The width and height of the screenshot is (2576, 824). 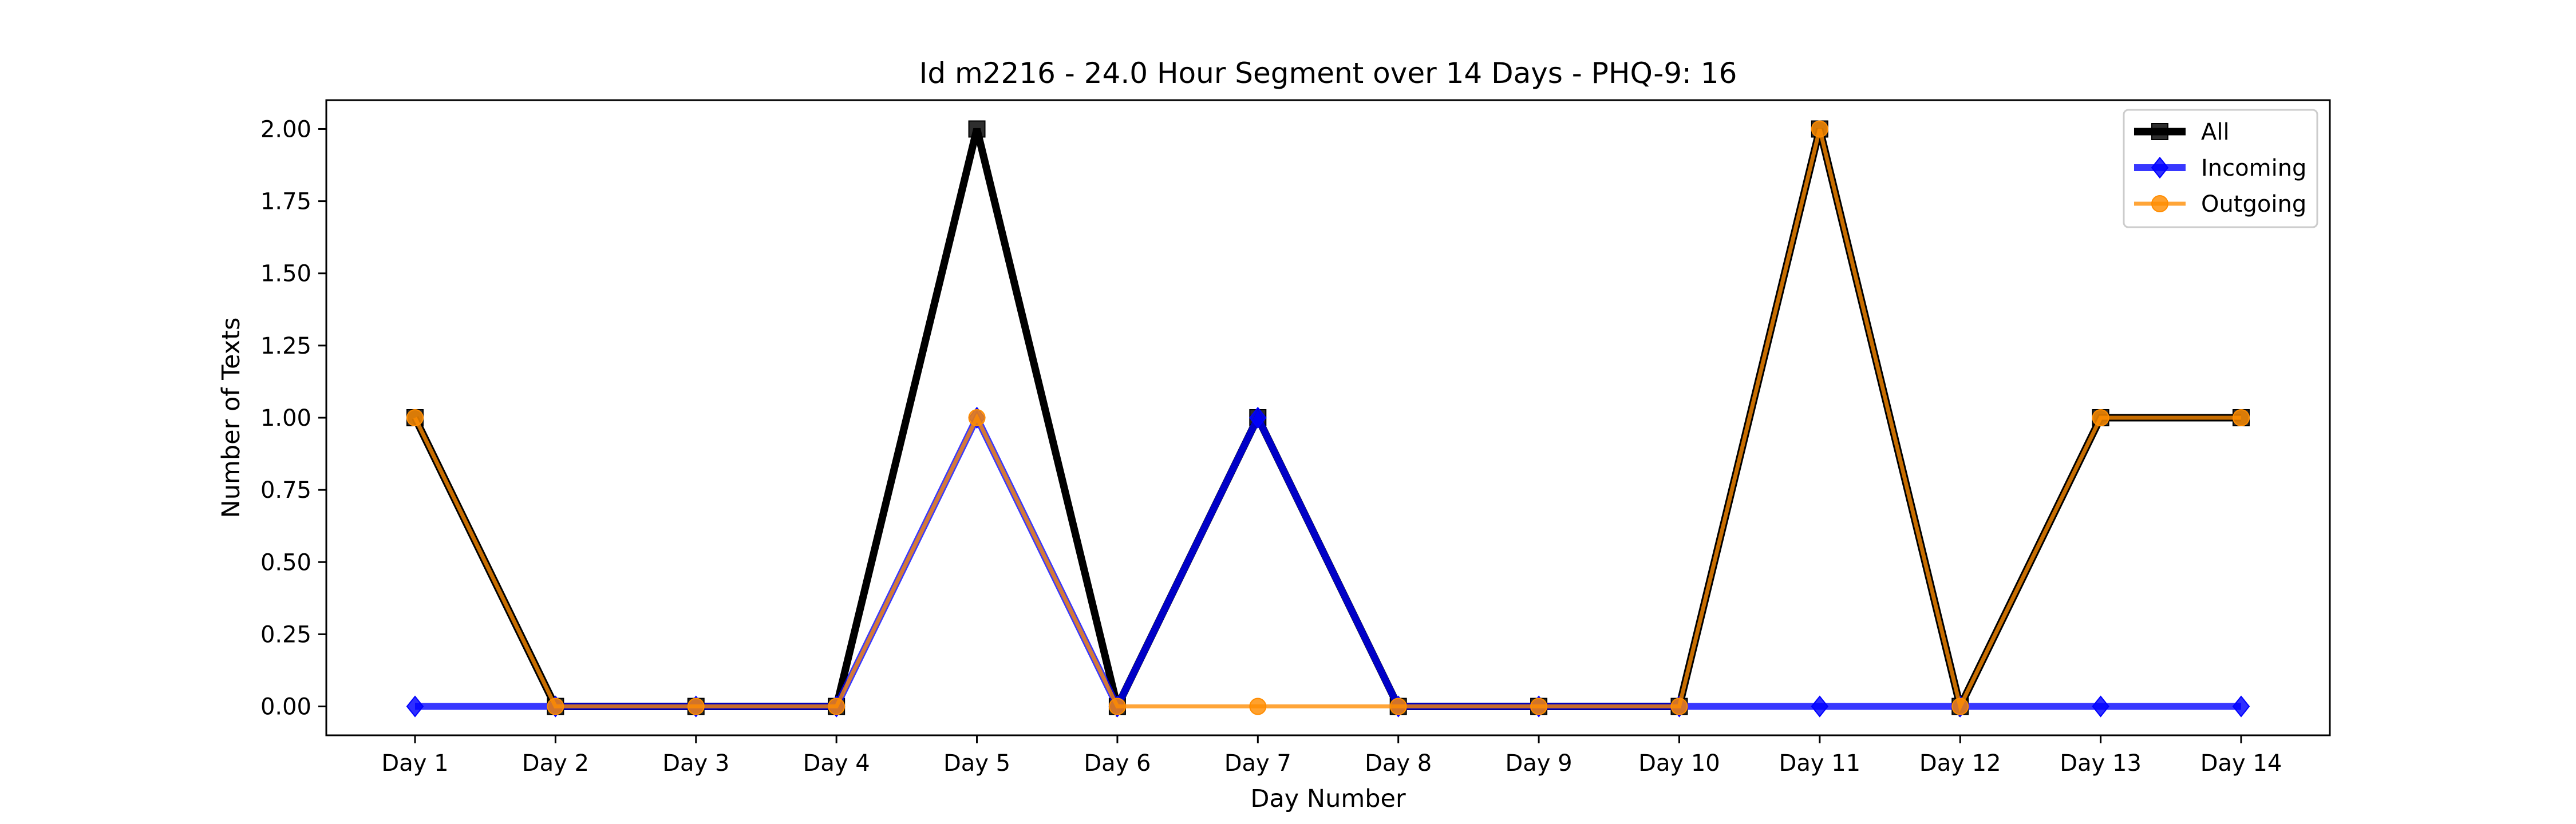 I want to click on legend-item-incoming: Incoming, so click(x=2220, y=168).